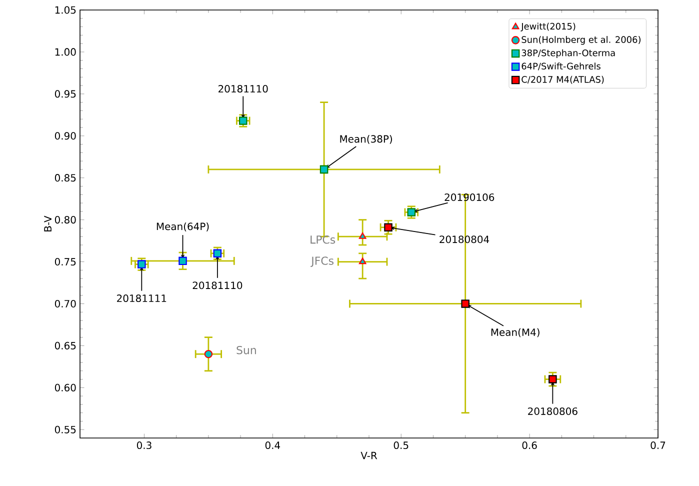 Image resolution: width=699 pixels, height=486 pixels. What do you see at coordinates (65, 346) in the screenshot?
I see `y-tick-label: 0.65` at bounding box center [65, 346].